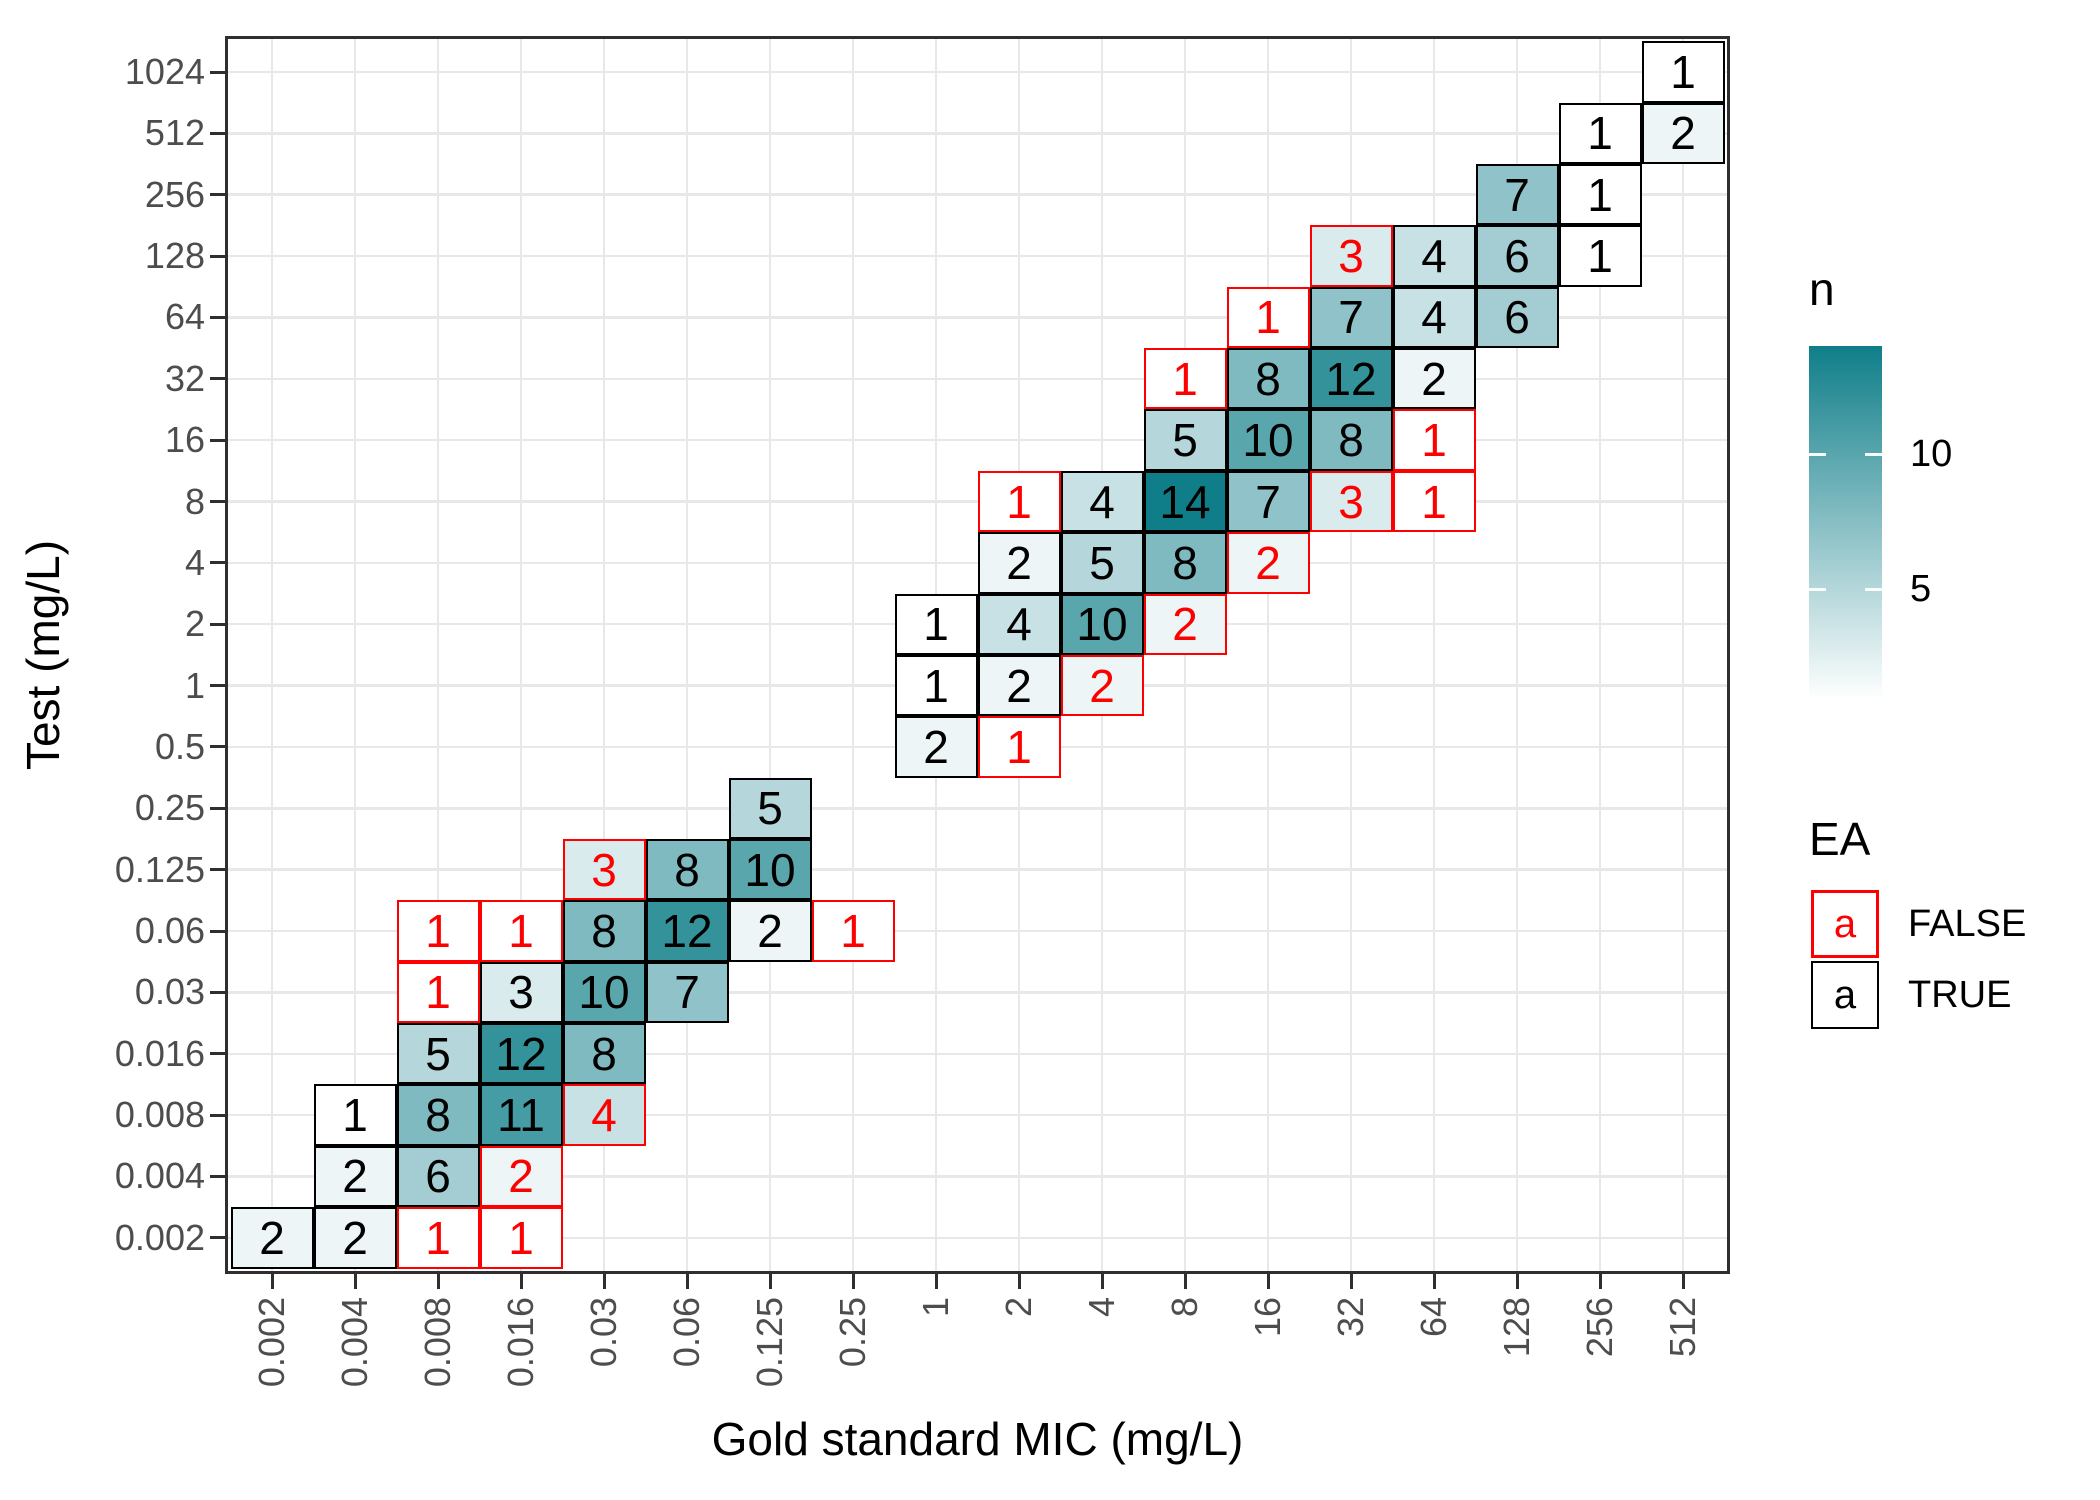 This screenshot has width=2100, height=1500. What do you see at coordinates (1268, 379) in the screenshot?
I see `tile-32-16: 8` at bounding box center [1268, 379].